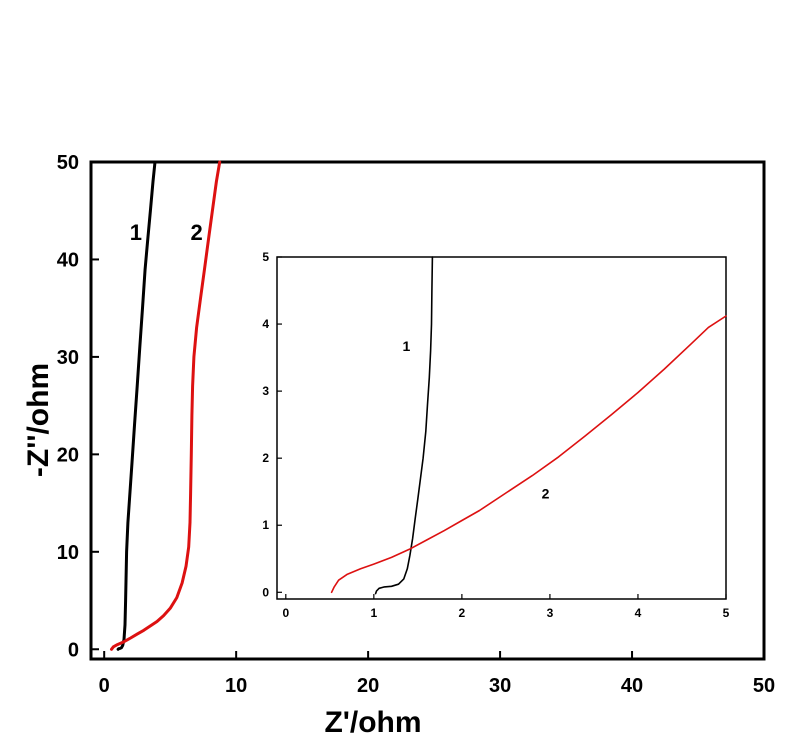  What do you see at coordinates (136, 405) in the screenshot?
I see `main-series-1-line` at bounding box center [136, 405].